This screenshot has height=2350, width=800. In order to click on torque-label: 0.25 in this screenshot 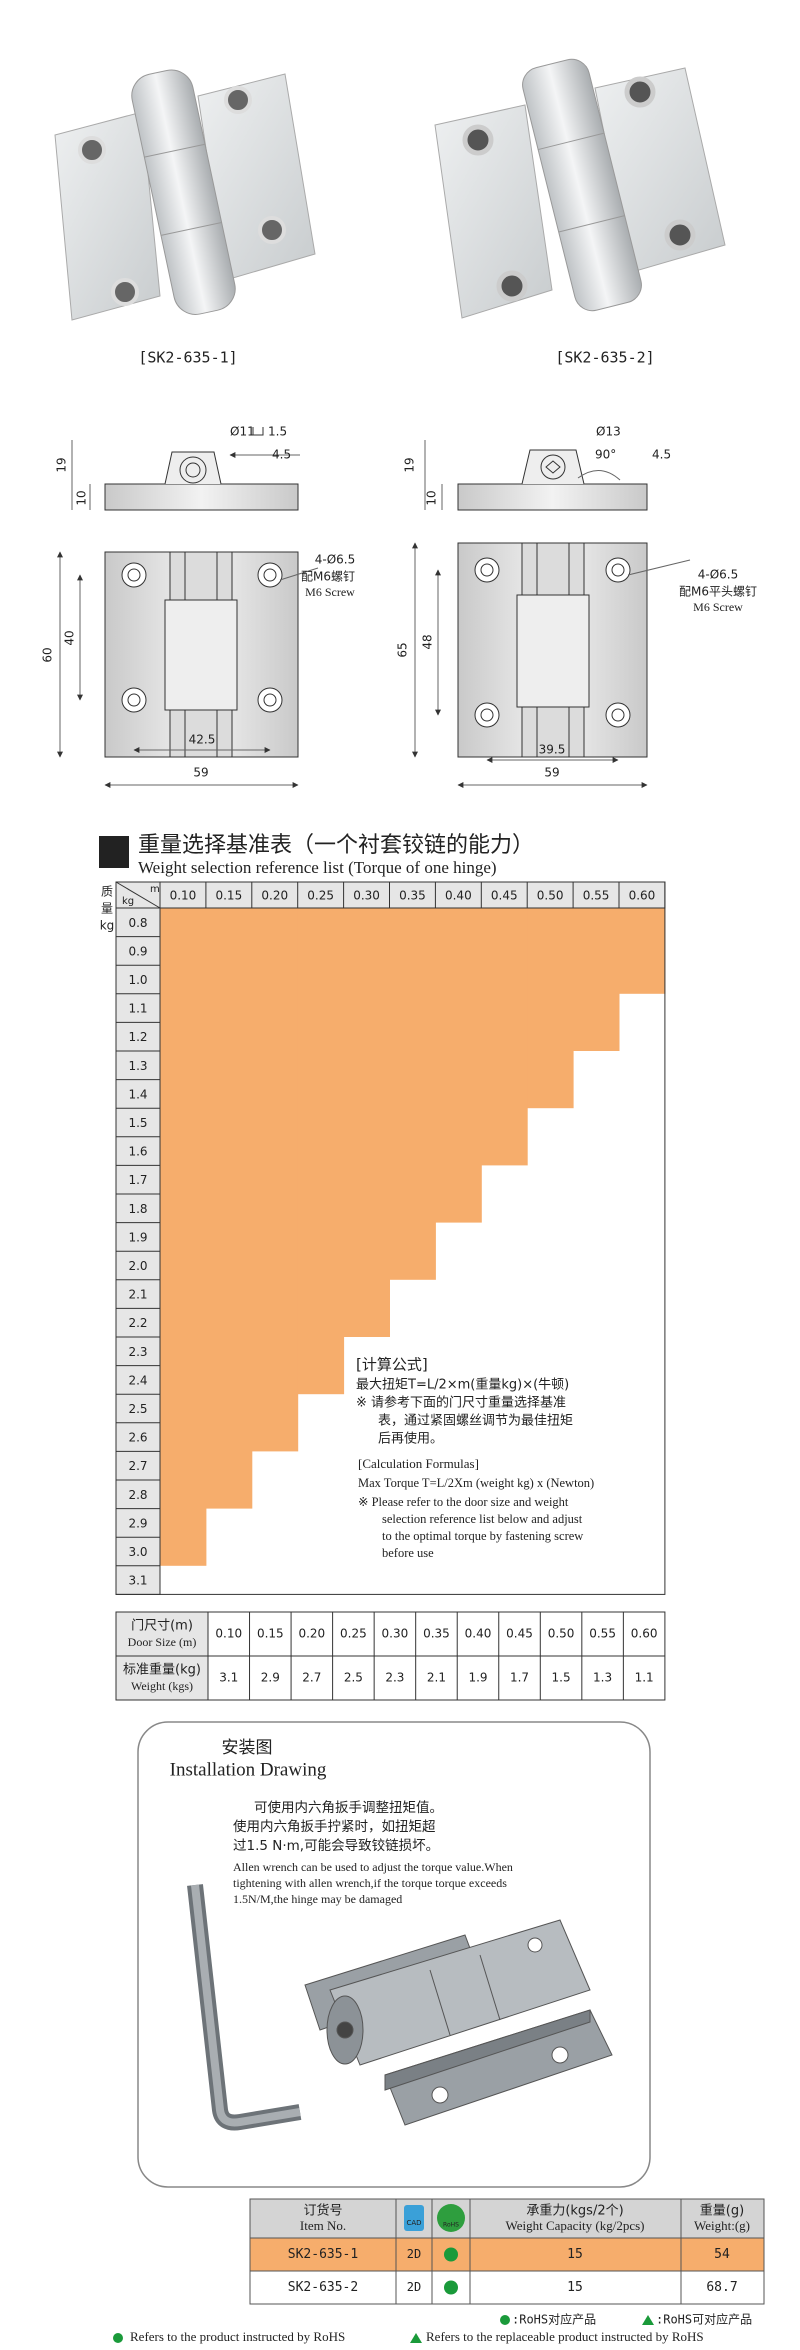, I will do `click(320, 896)`.